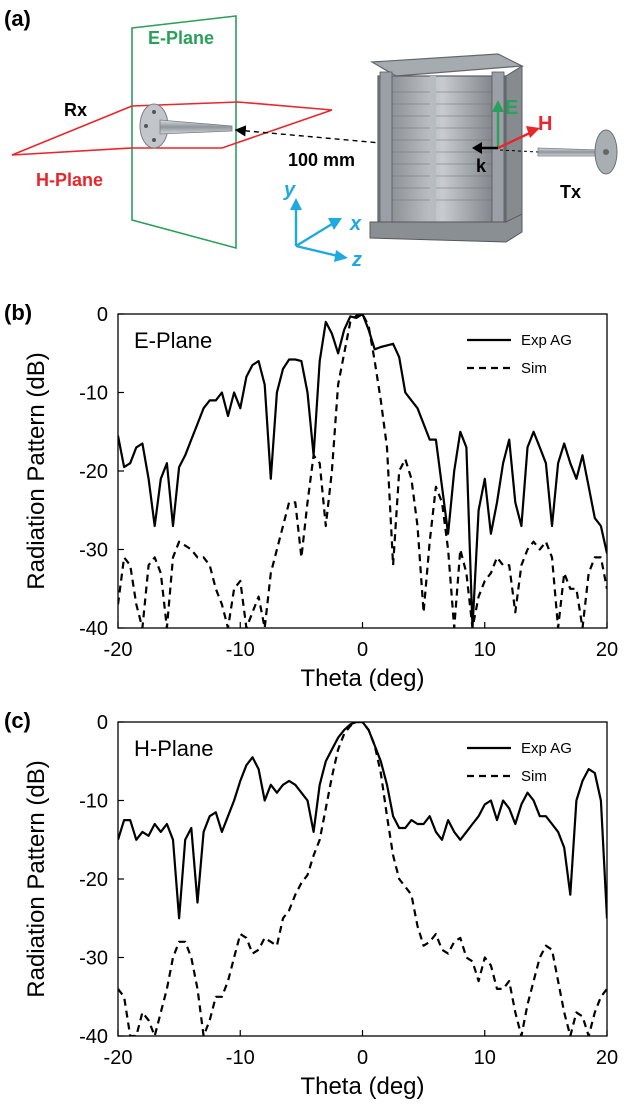  I want to click on axis-x-label: x, so click(355, 224).